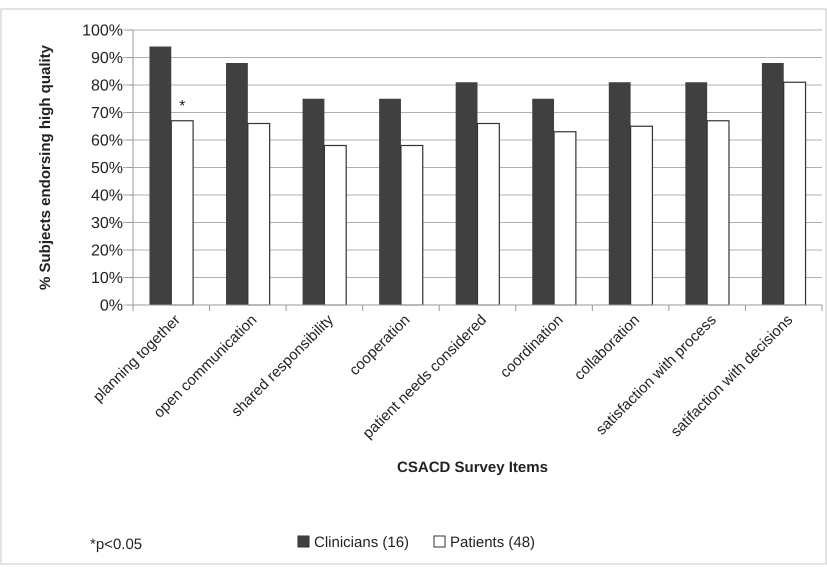 The height and width of the screenshot is (567, 827). I want to click on y-tick-label: 100%, so click(102, 31).